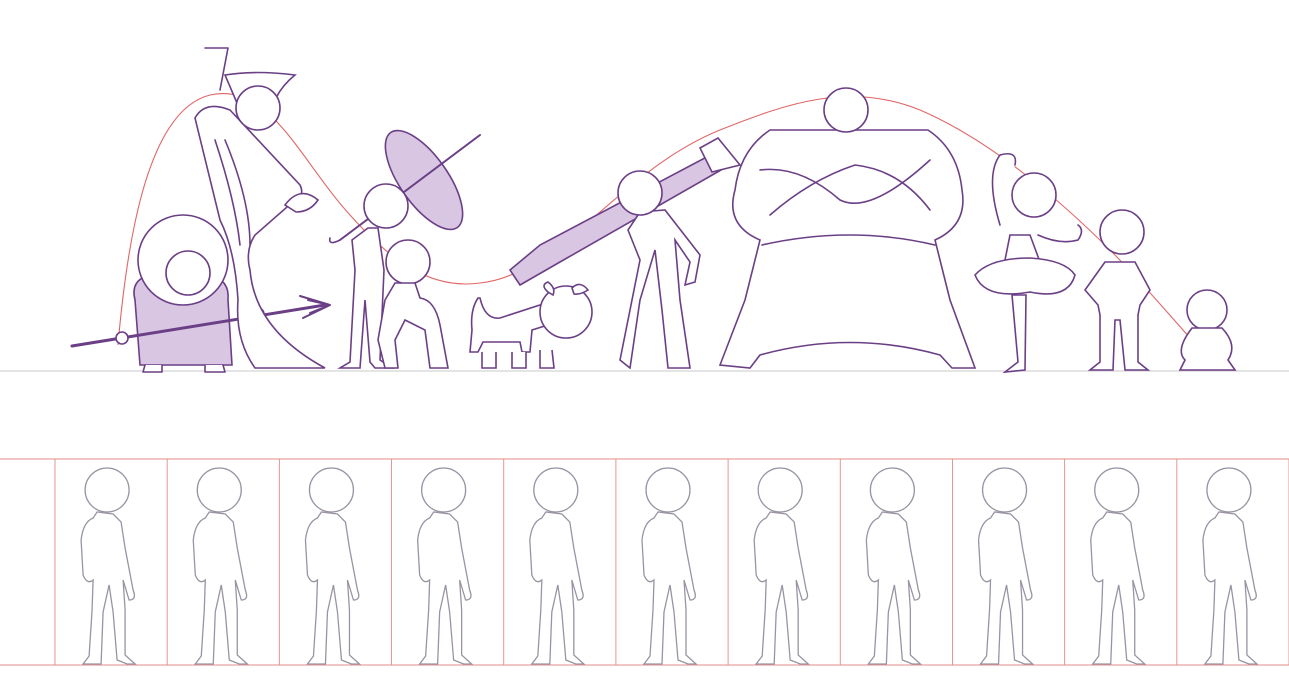  Describe the element at coordinates (216, 69) in the screenshot. I see `scythe-handle-top` at that location.